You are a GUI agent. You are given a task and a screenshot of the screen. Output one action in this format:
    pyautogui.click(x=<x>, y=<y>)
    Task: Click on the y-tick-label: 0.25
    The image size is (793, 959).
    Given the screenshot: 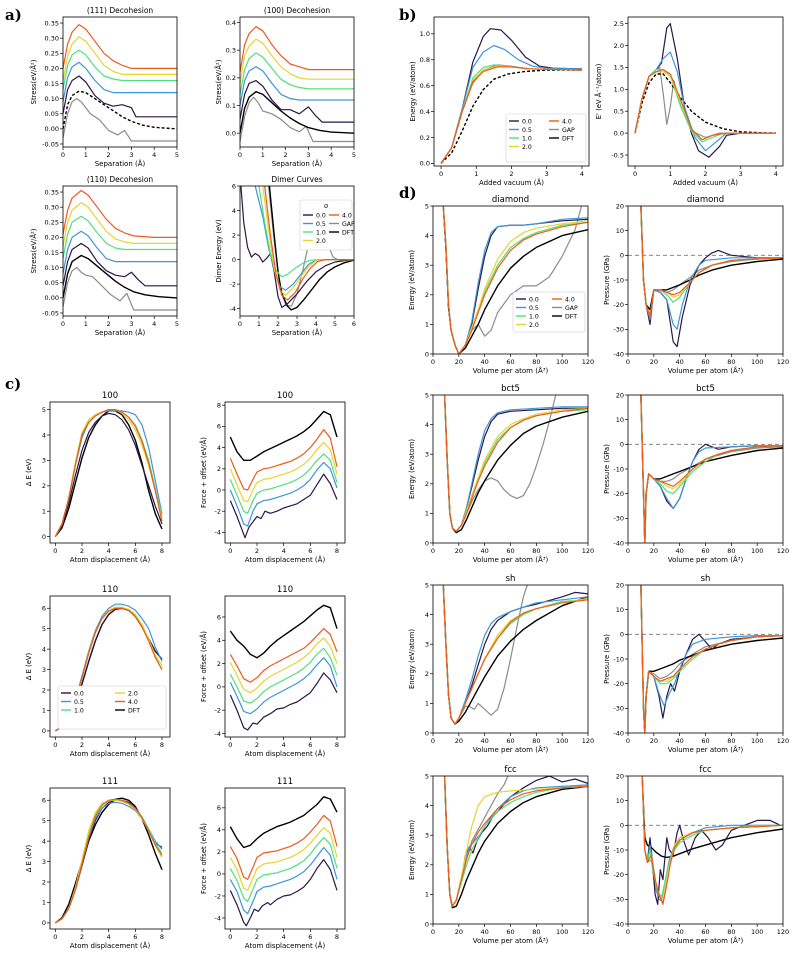 What is the action you would take?
    pyautogui.click(x=52, y=223)
    